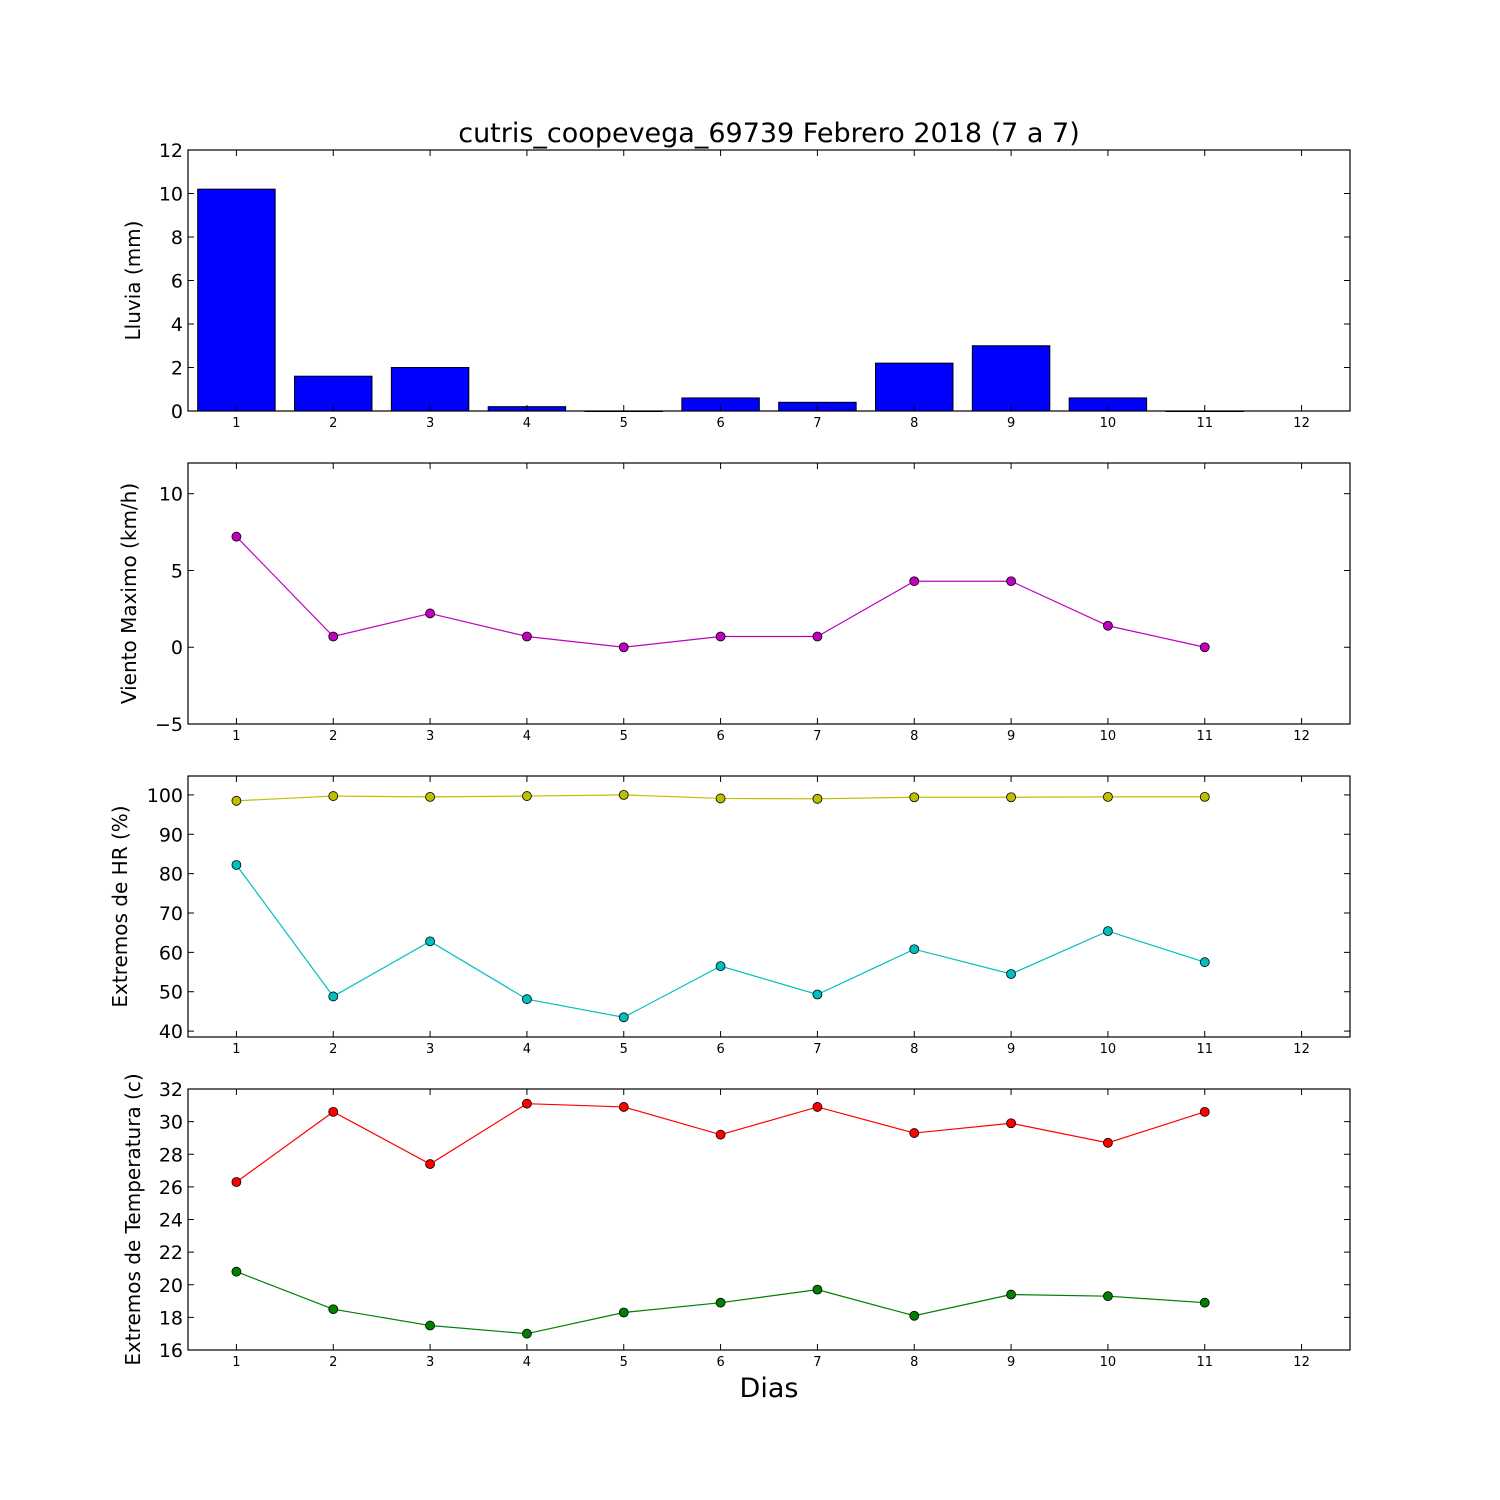 The width and height of the screenshot is (1500, 1500). I want to click on y-tick-label: 90, so click(171, 835).